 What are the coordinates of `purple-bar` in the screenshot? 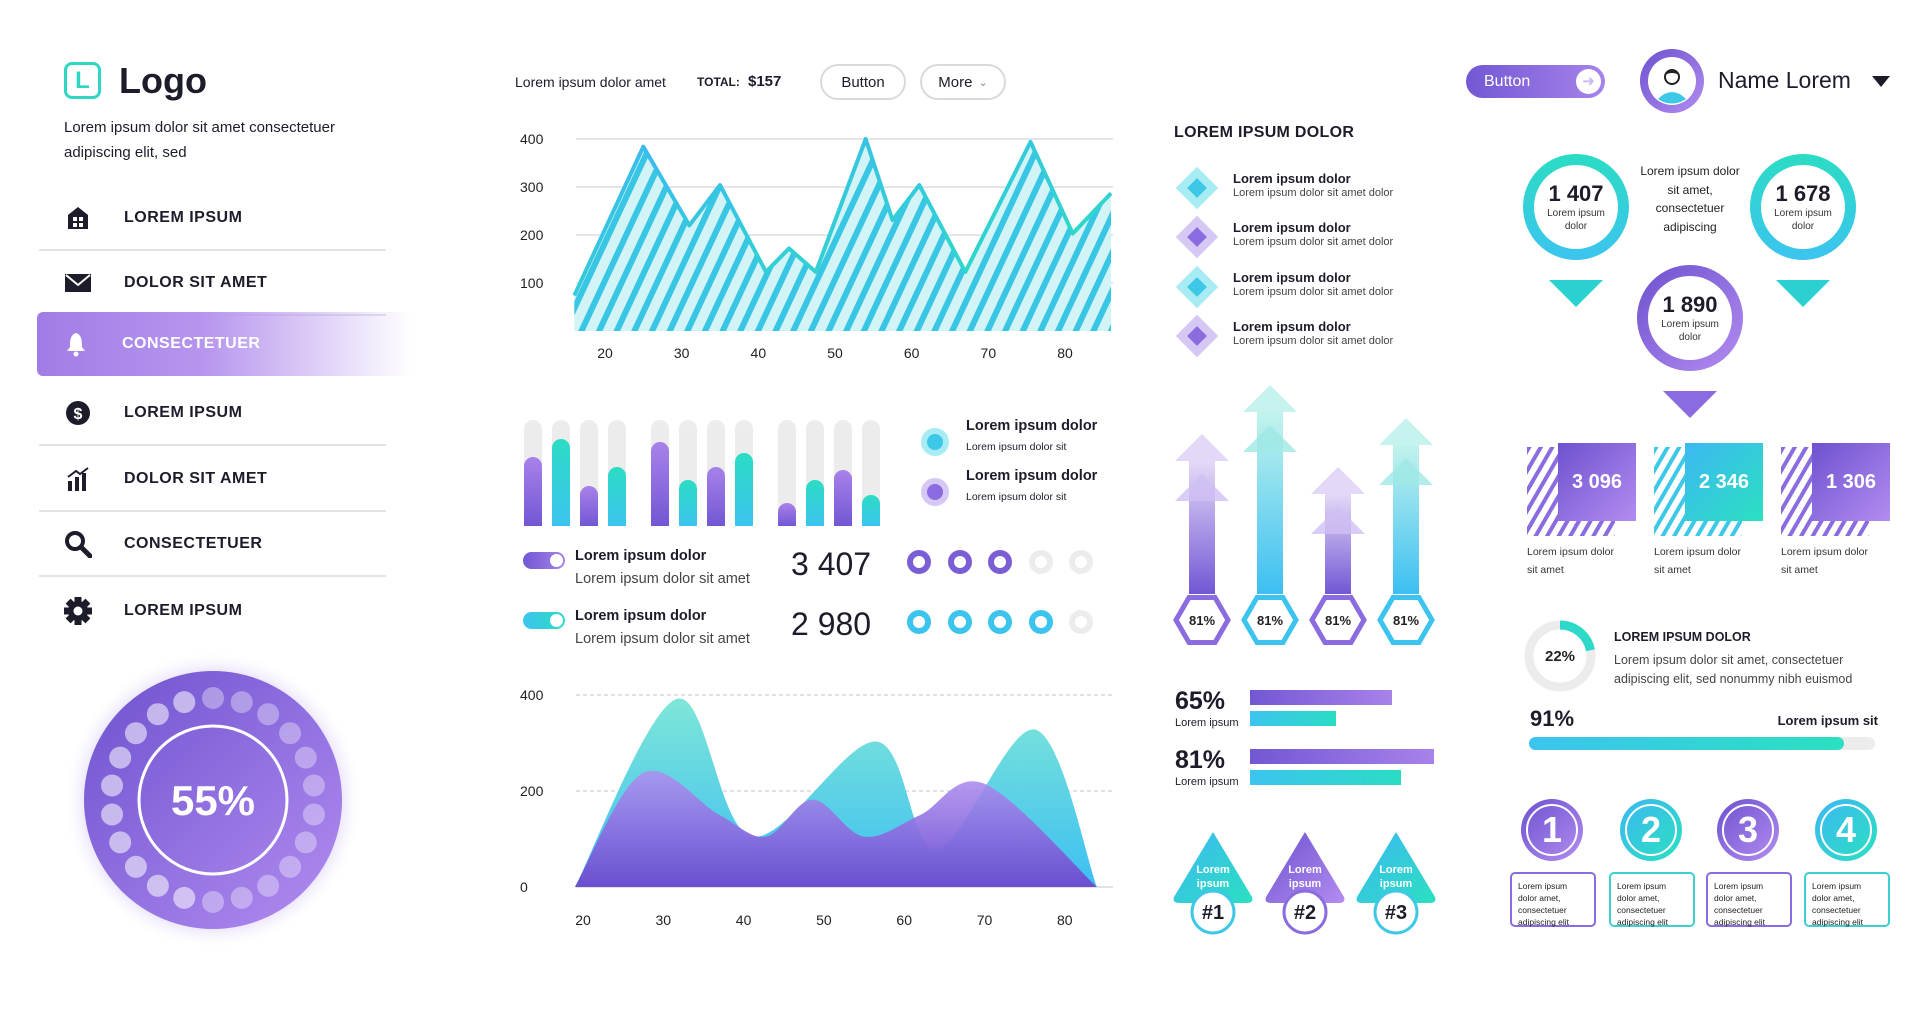 It's located at (1321, 697).